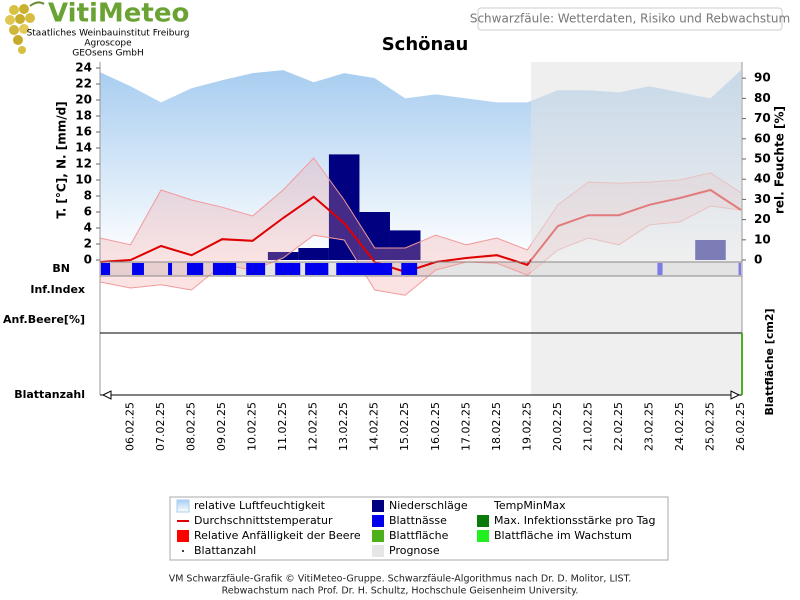 The image size is (800, 600). I want to click on y2-tick-label: 60, so click(762, 138).